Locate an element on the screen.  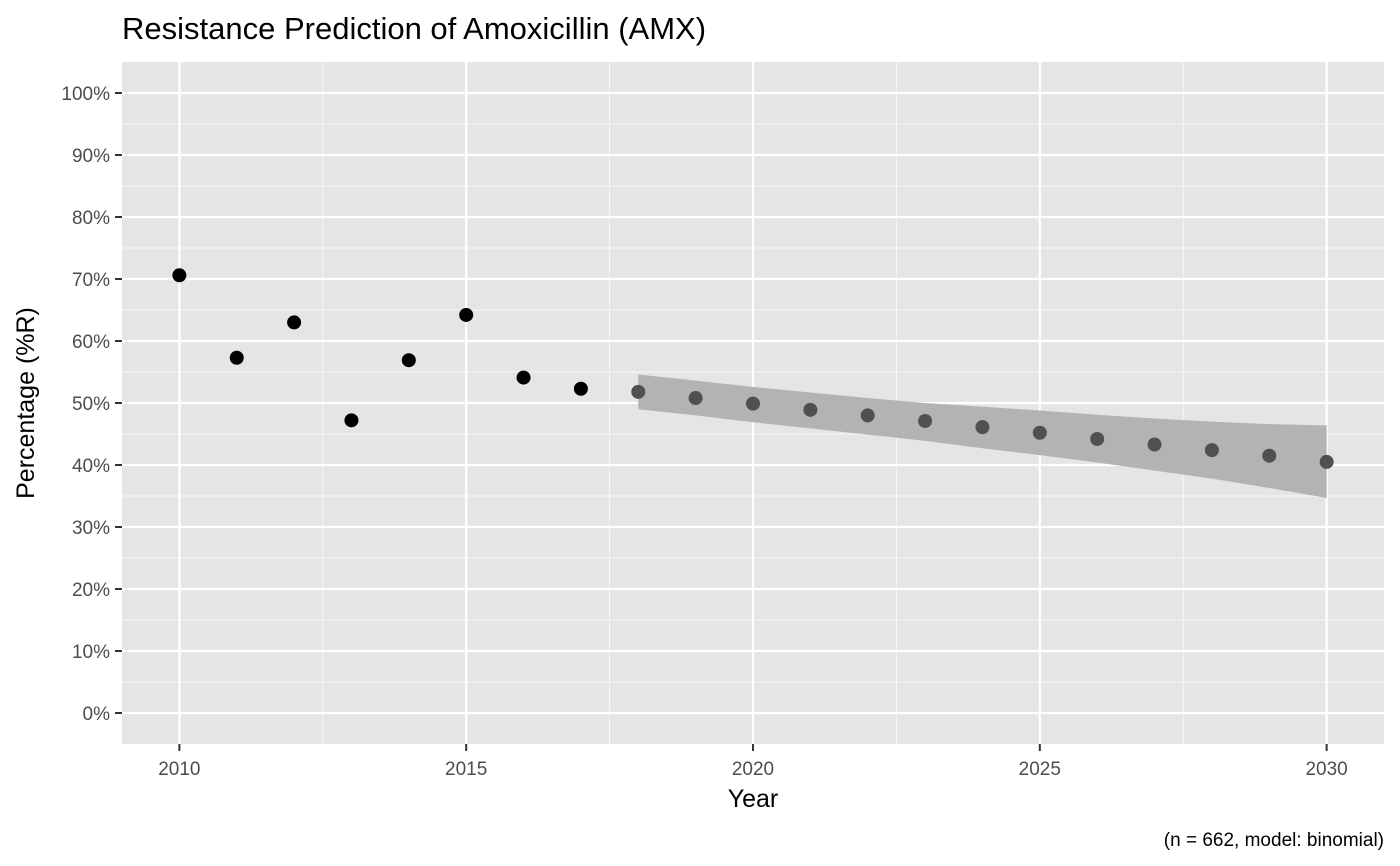
x-tick-label: 2015 is located at coordinates (466, 769).